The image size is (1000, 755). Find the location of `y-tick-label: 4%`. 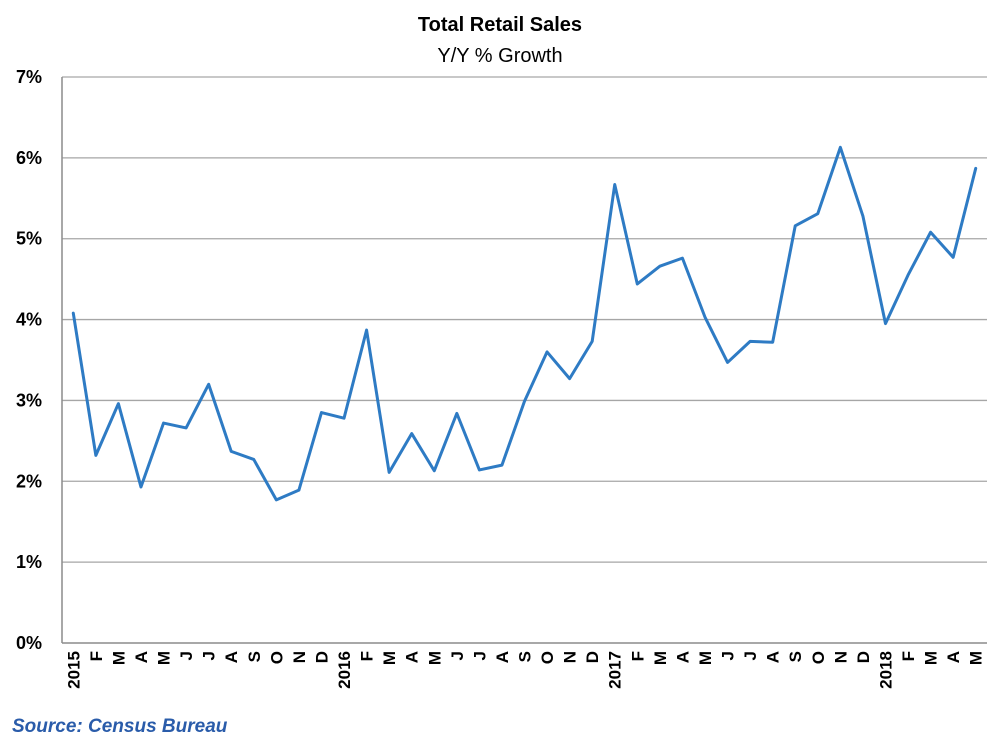

y-tick-label: 4% is located at coordinates (29, 320).